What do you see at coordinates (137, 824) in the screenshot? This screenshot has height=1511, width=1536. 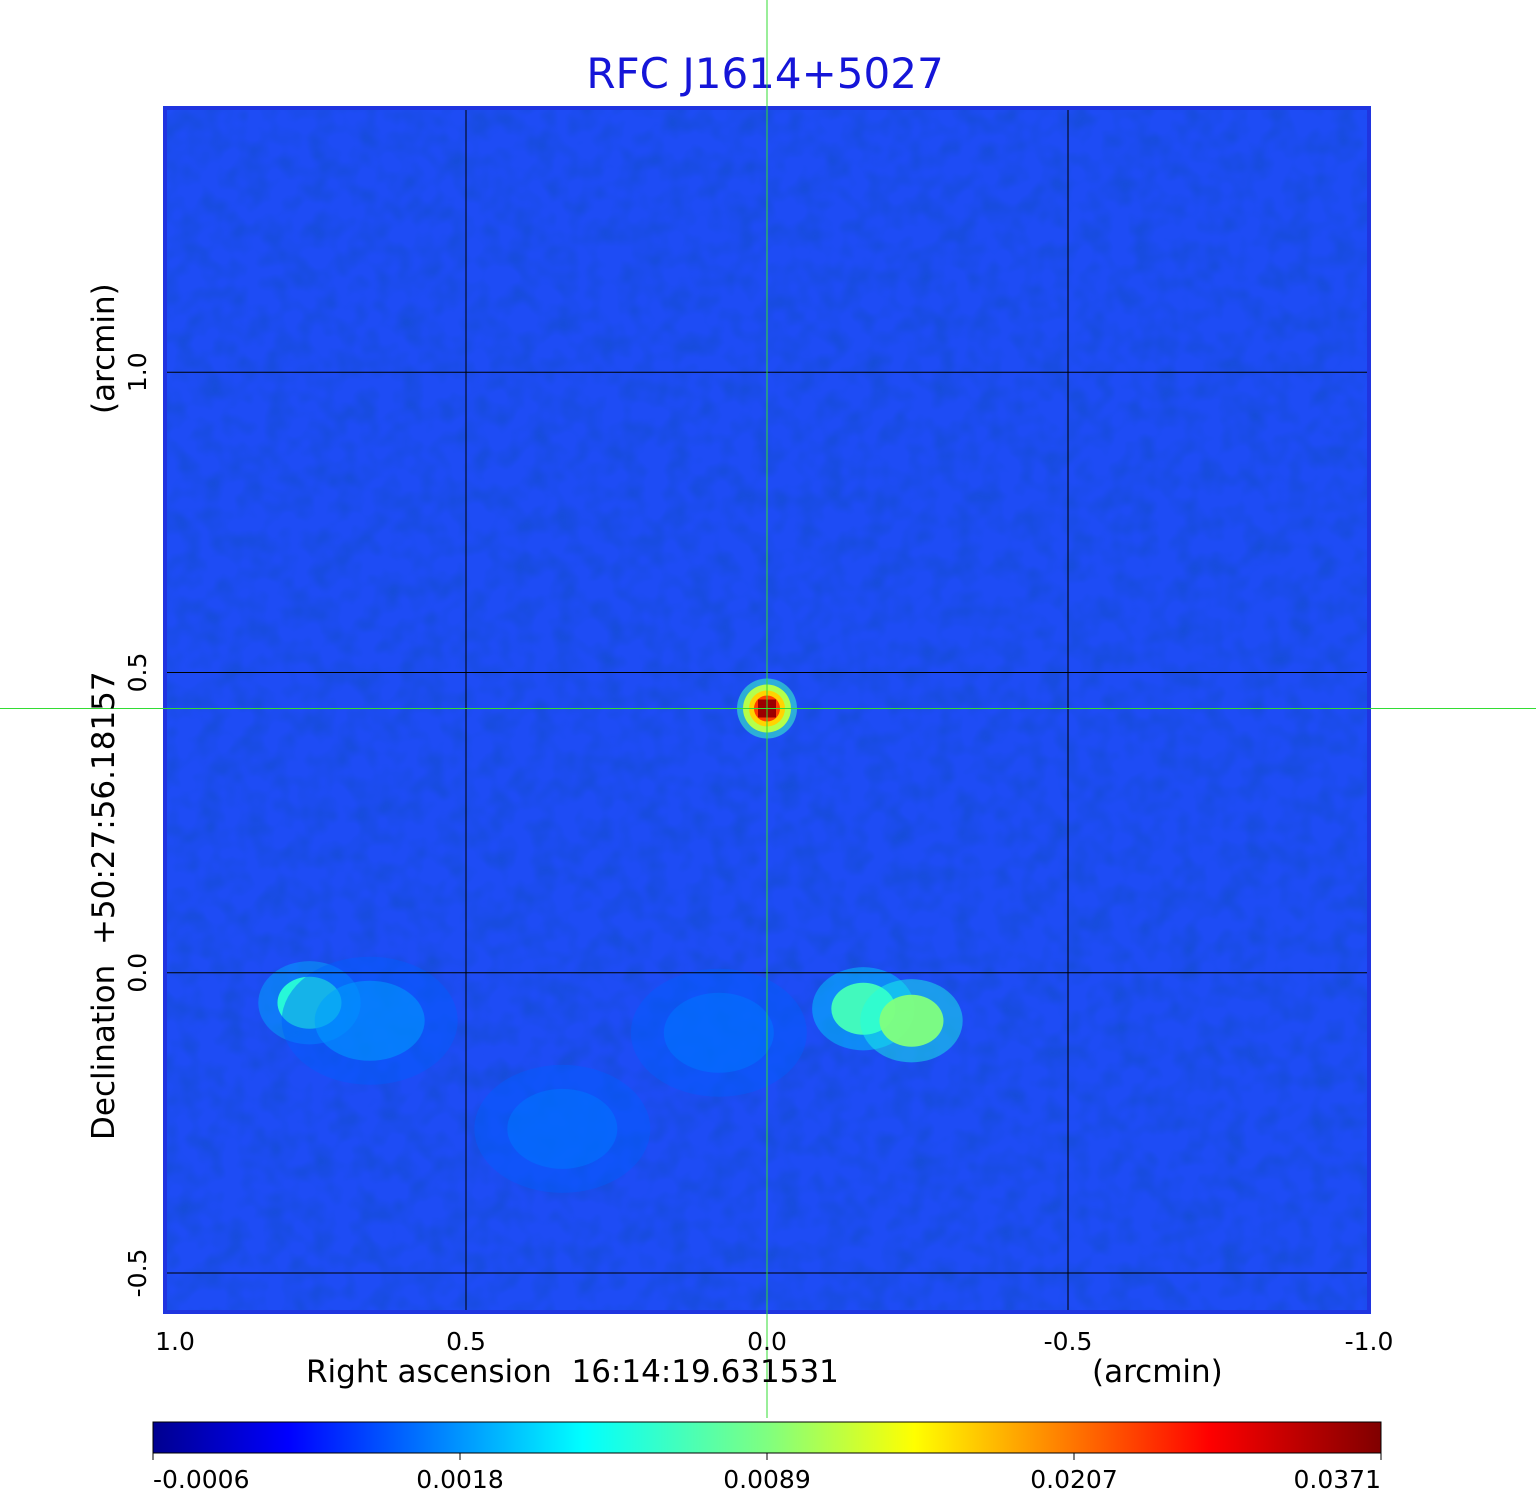 I see `y-tick-labels: -0.5 0.0 0.5 1.0` at bounding box center [137, 824].